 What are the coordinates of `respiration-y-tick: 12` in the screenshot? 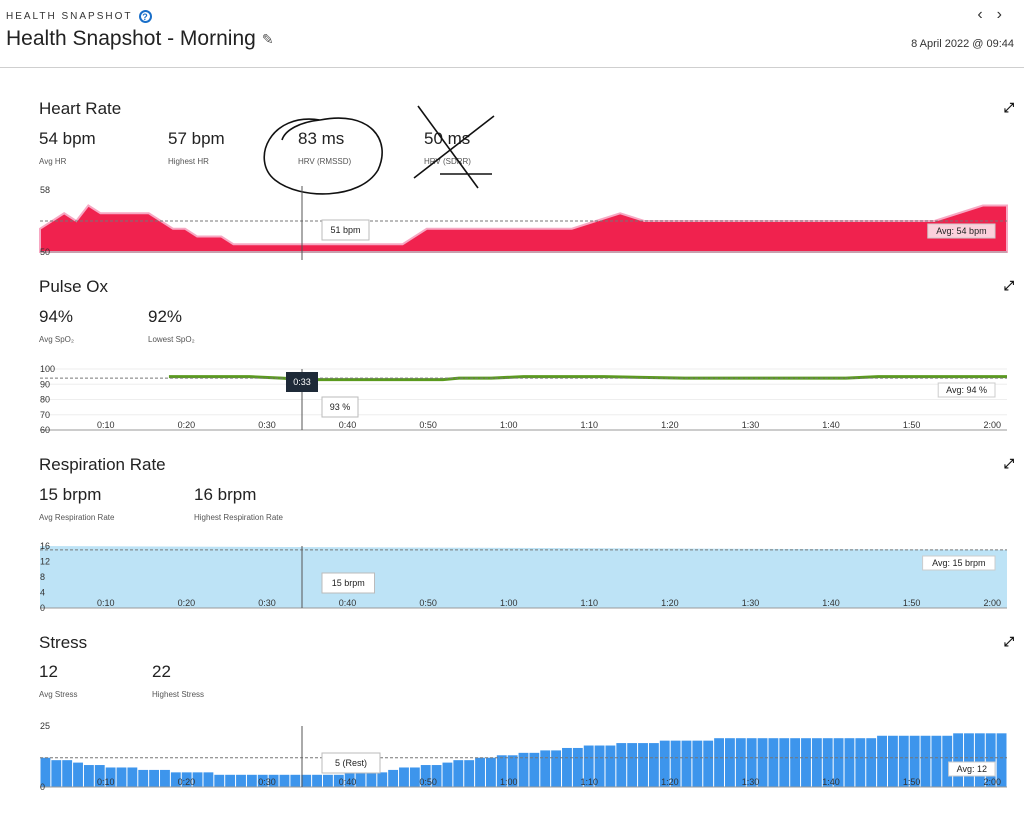 It's located at (45, 562).